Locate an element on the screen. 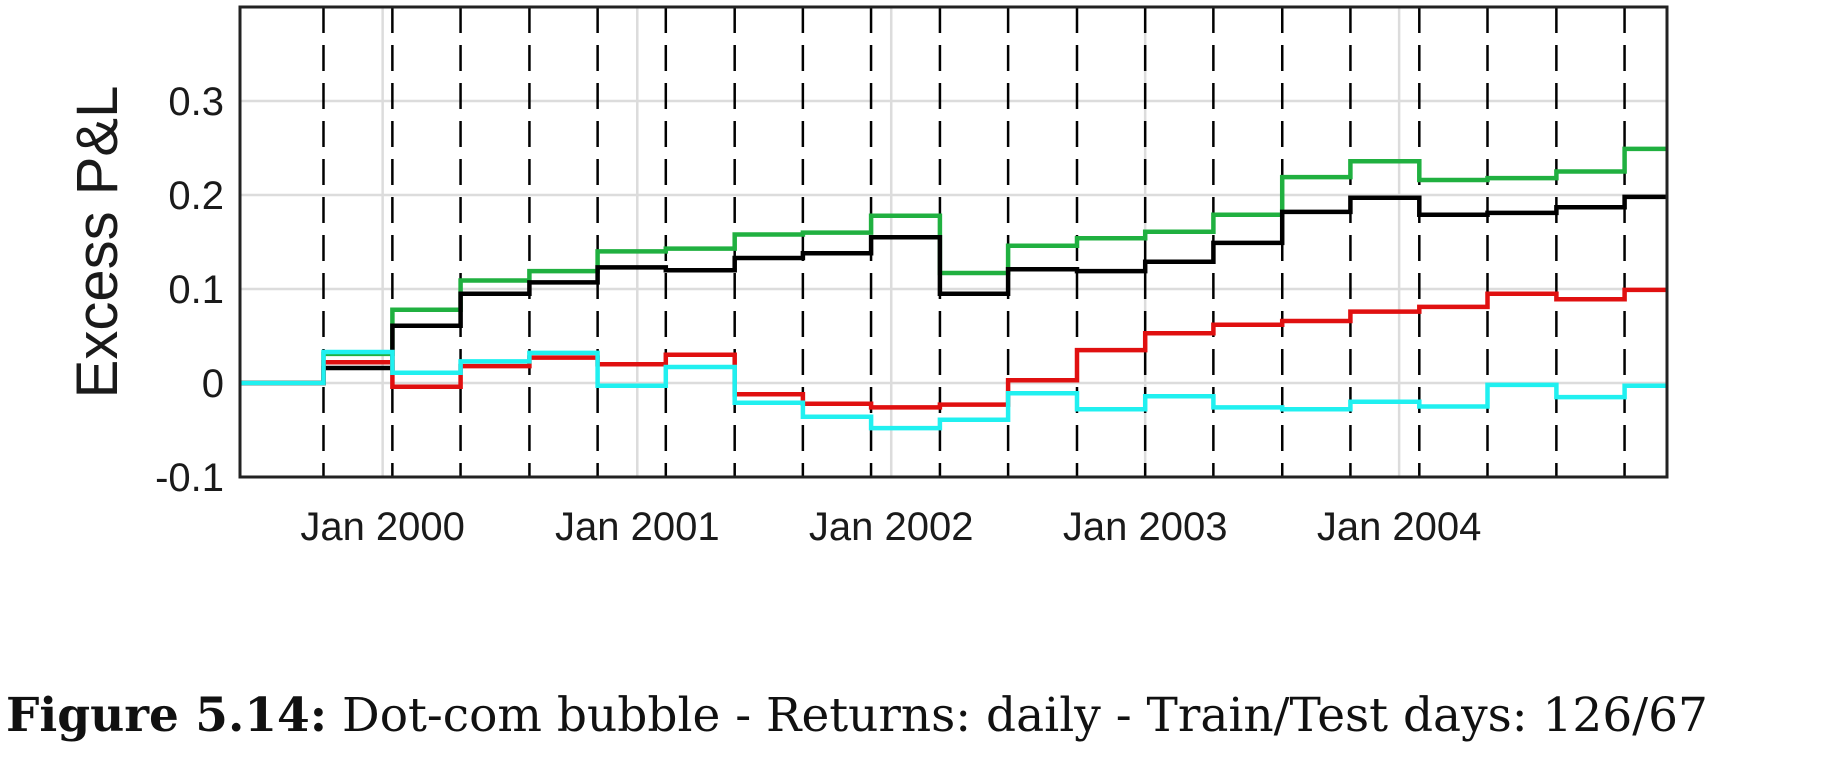 Image resolution: width=1822 pixels, height=760 pixels. x-tick-label: Jan 2001 is located at coordinates (637, 527).